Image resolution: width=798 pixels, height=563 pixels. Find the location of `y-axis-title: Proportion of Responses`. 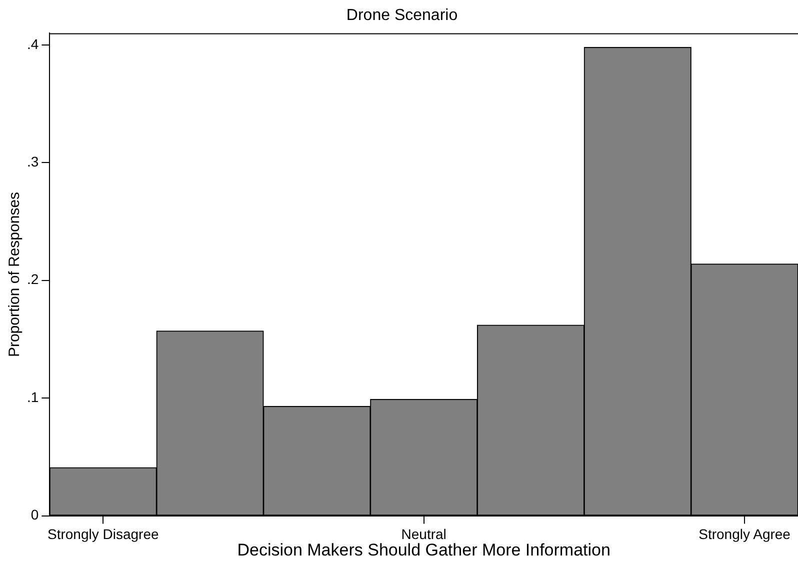

y-axis-title: Proportion of Responses is located at coordinates (15, 275).